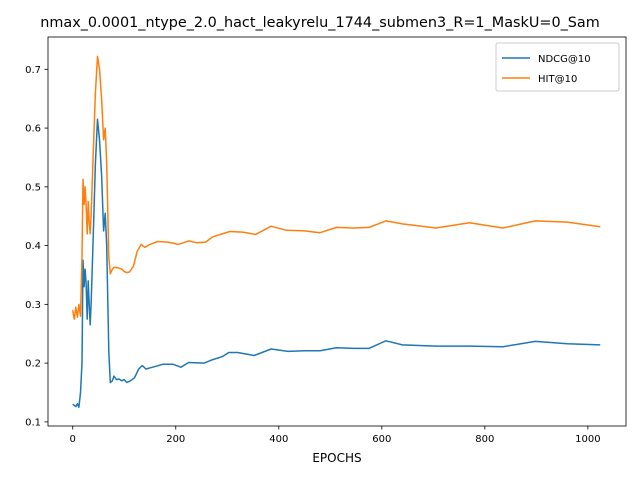  Describe the element at coordinates (175, 439) in the screenshot. I see `x-tick-label: 200` at that location.